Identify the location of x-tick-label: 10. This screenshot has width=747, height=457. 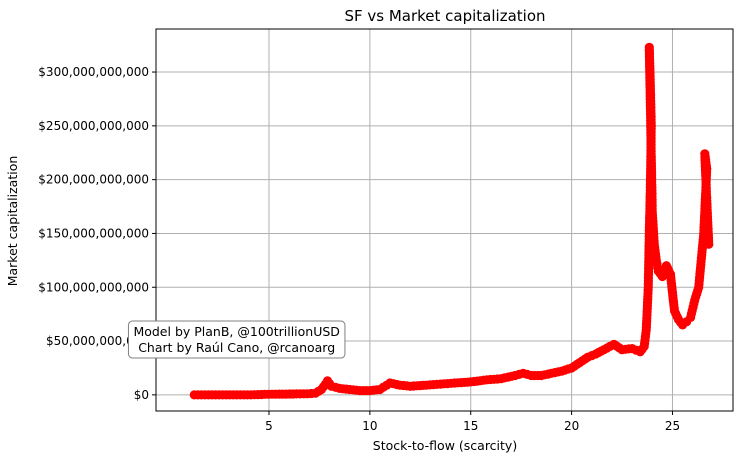
(369, 426).